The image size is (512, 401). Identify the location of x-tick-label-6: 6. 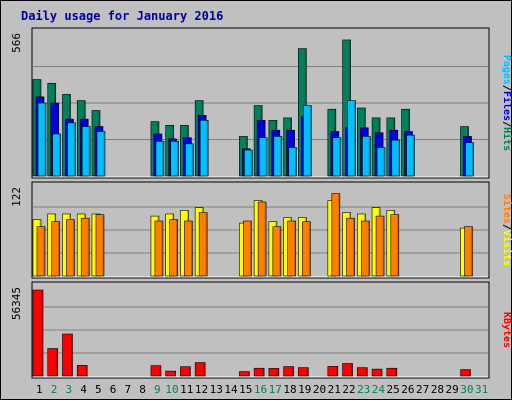
(113, 389).